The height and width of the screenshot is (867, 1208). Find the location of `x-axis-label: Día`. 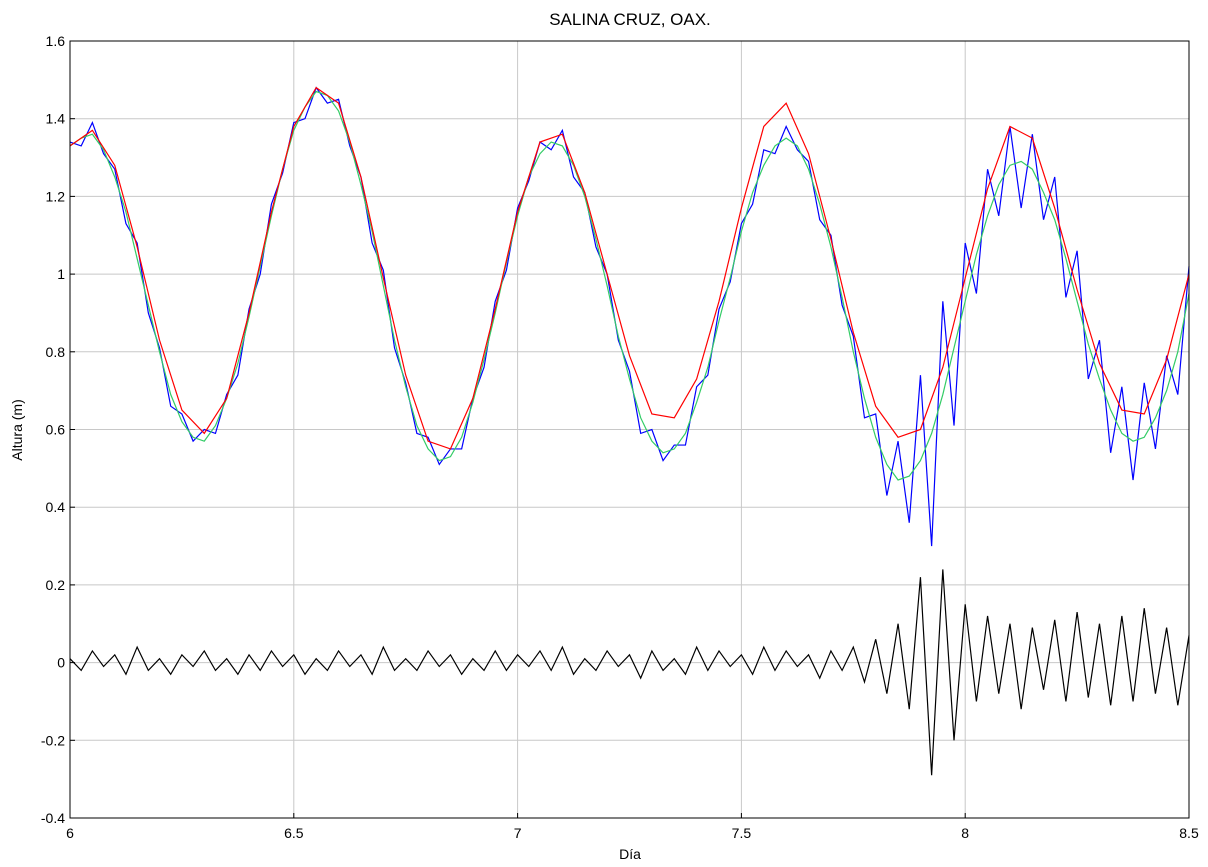

x-axis-label: Día is located at coordinates (630, 854).